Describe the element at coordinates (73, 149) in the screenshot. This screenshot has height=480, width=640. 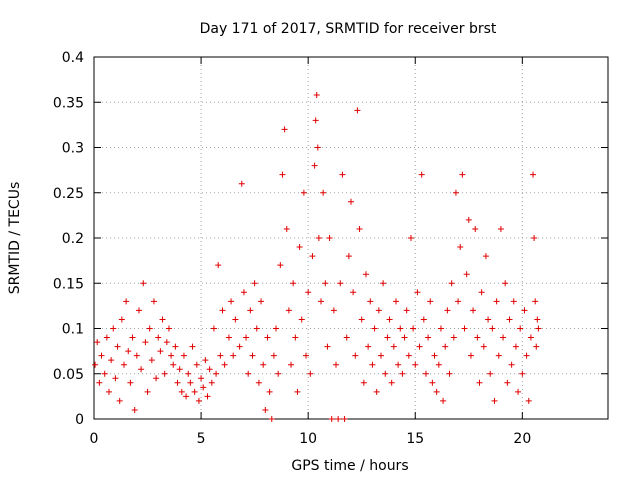
I see `y-tick-label: 0.3` at that location.